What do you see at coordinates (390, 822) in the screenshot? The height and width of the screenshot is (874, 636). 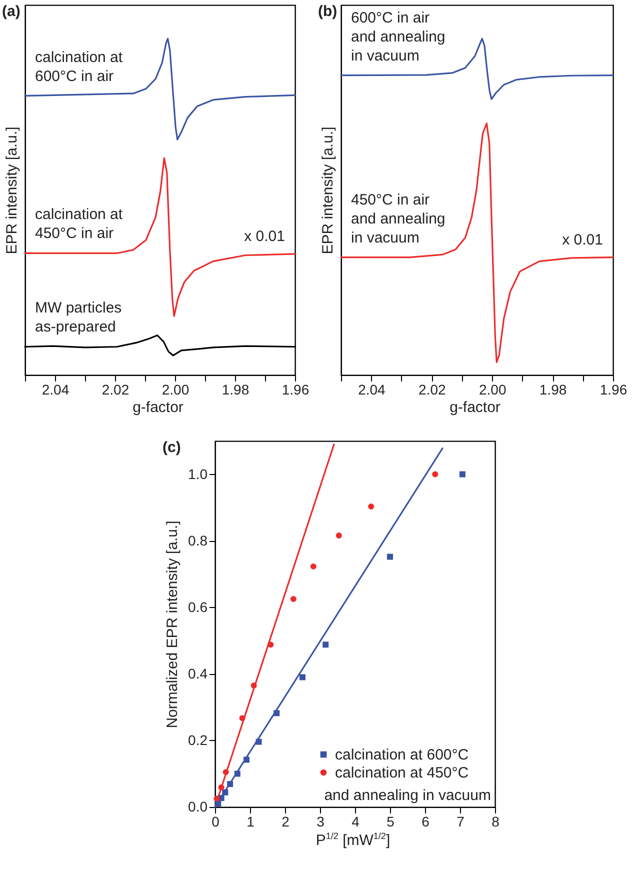 I see `x-tick-label: 5` at bounding box center [390, 822].